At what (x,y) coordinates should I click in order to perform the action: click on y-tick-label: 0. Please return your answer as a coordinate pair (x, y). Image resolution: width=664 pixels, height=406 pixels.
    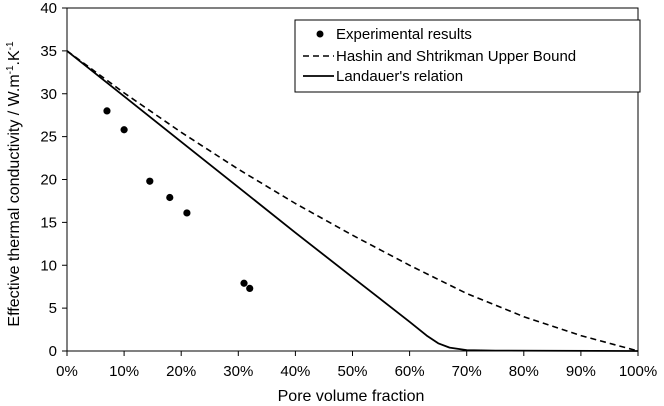
    Looking at the image, I should click on (53, 351).